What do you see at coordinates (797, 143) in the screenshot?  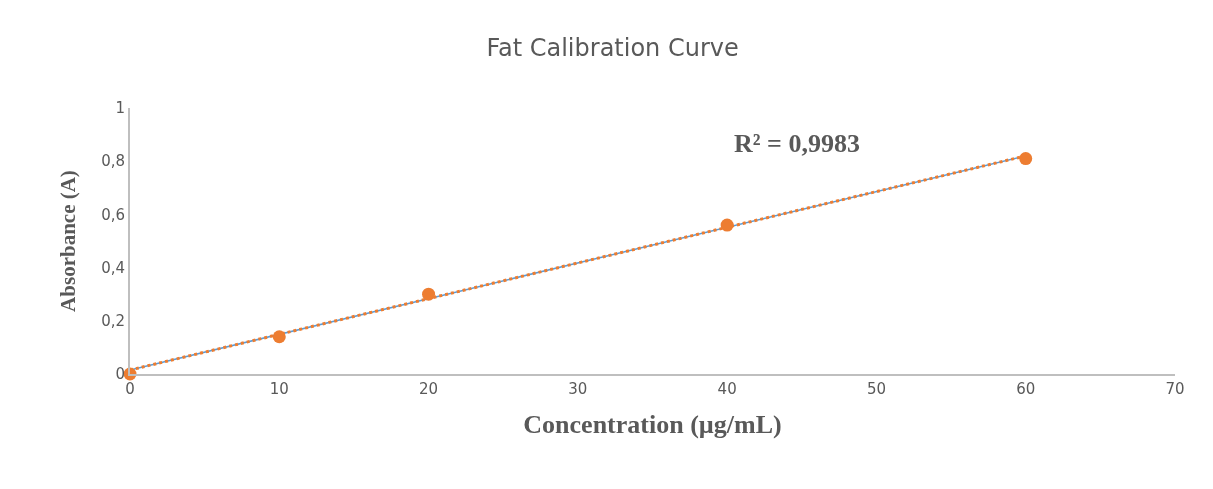 I see `annotation: R² = 0,9983` at bounding box center [797, 143].